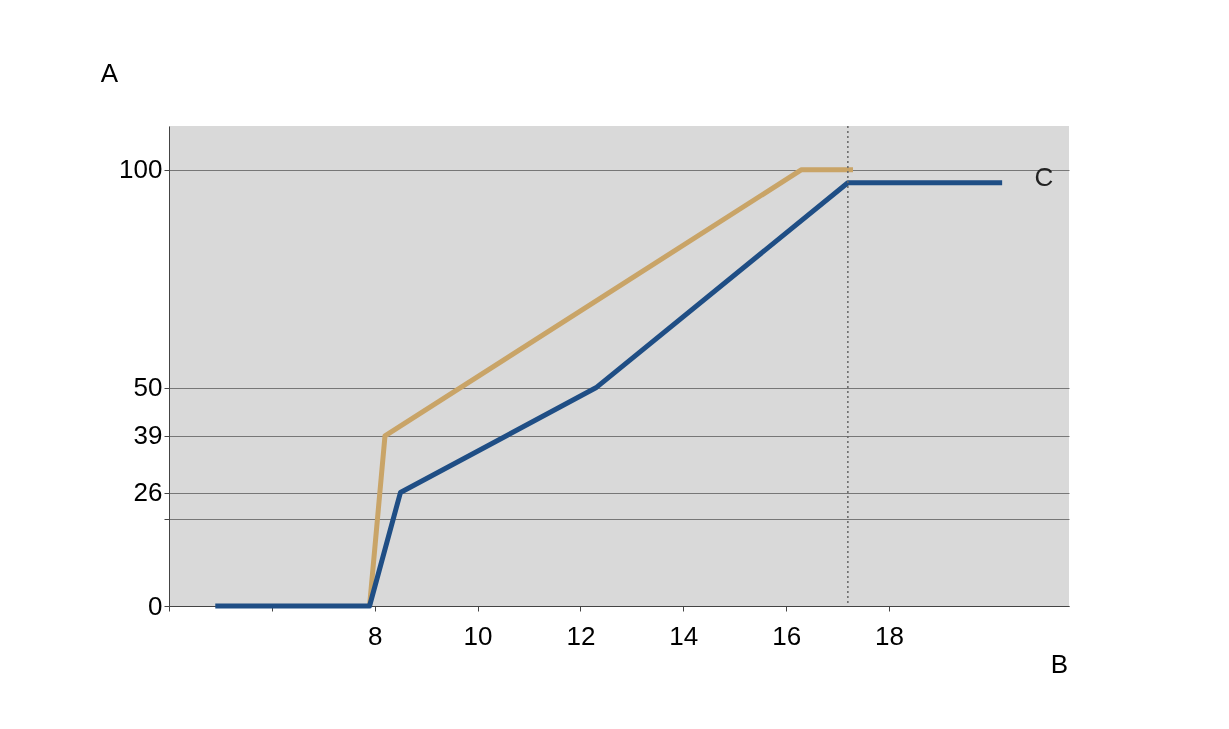 This screenshot has height=729, width=1229. Describe the element at coordinates (581, 635) in the screenshot. I see `x-tick-label: 12` at that location.